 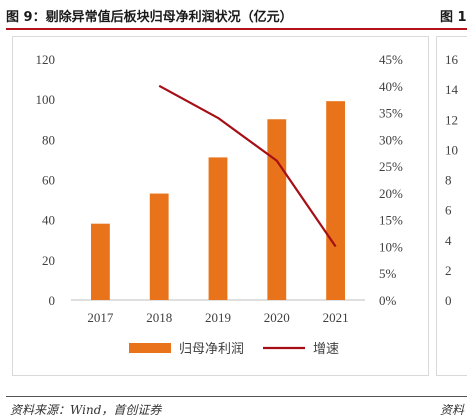 What do you see at coordinates (391, 59) in the screenshot?
I see `y-right-tick-label: 45%` at bounding box center [391, 59].